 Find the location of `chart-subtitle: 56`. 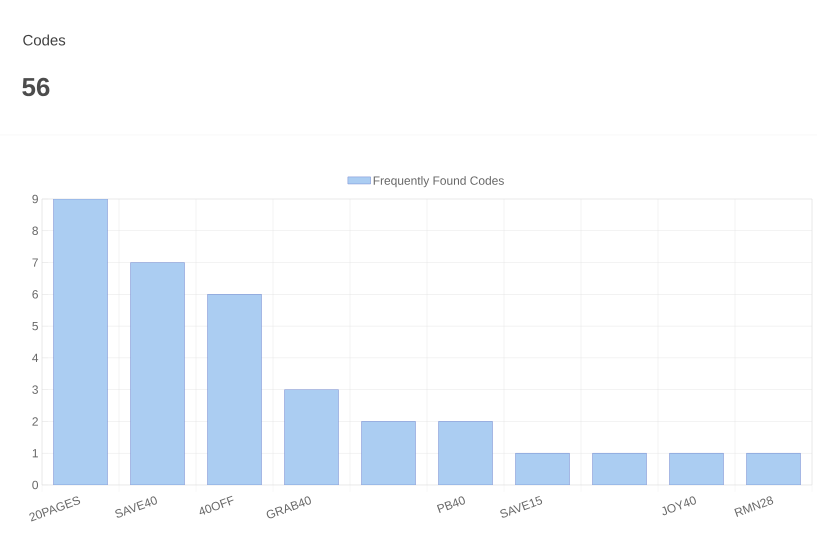

chart-subtitle: 56 is located at coordinates (36, 87).